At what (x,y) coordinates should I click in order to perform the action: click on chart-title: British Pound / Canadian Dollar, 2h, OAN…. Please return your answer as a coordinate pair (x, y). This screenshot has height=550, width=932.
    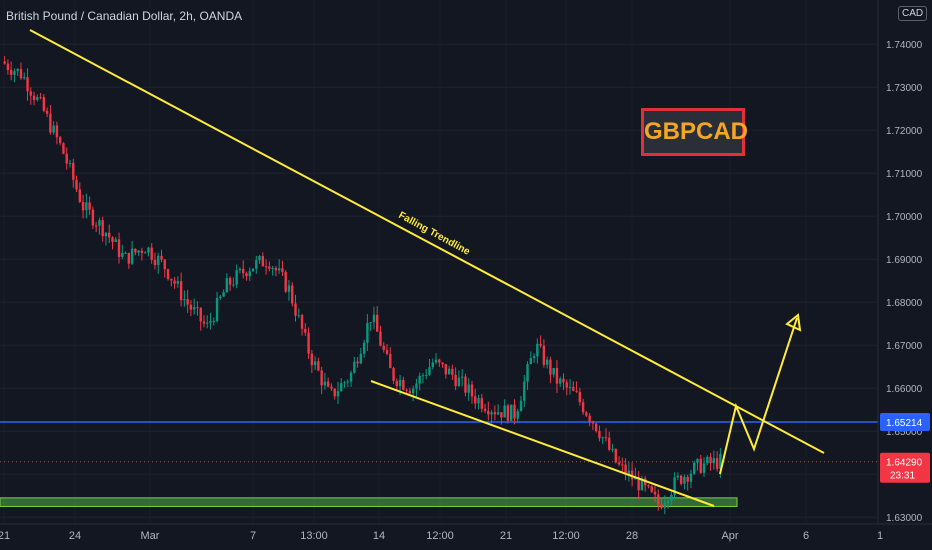
    Looking at the image, I should click on (124, 16).